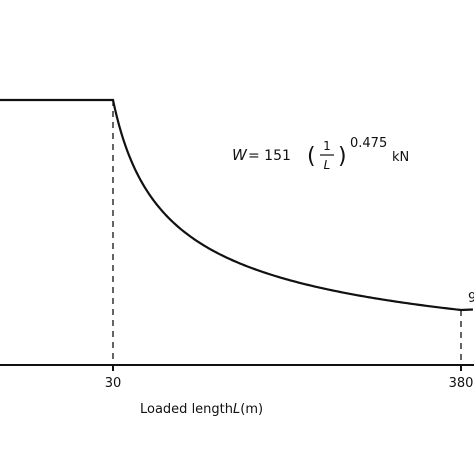 Image resolution: width=474 pixels, height=474 pixels. I want to click on x-axis-label-text: Loaded length, so click(186, 409).